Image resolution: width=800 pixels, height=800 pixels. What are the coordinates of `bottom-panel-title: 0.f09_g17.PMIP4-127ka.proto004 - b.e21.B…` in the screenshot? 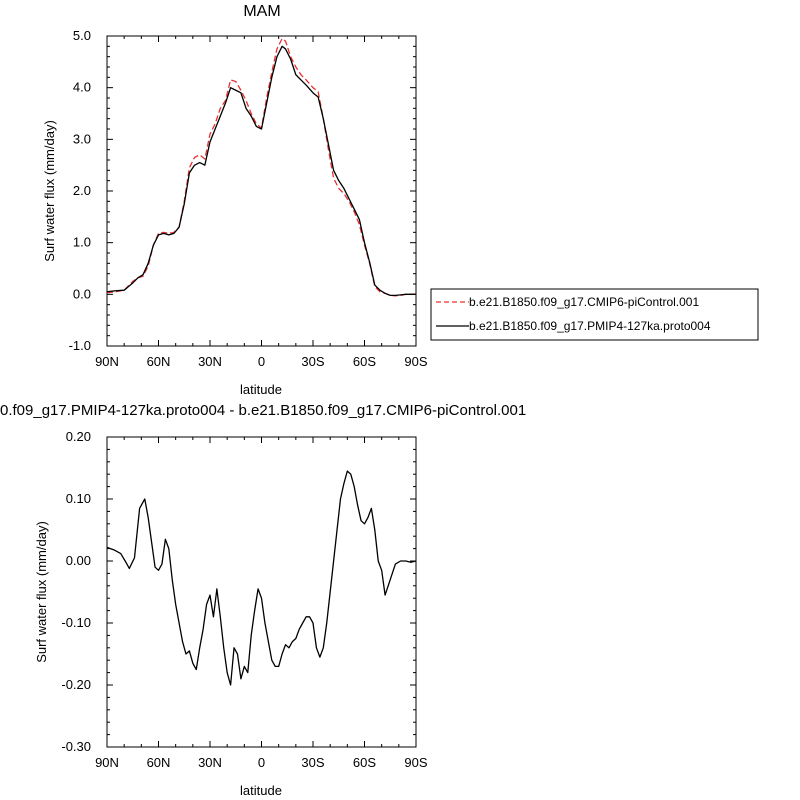 It's located at (263, 410).